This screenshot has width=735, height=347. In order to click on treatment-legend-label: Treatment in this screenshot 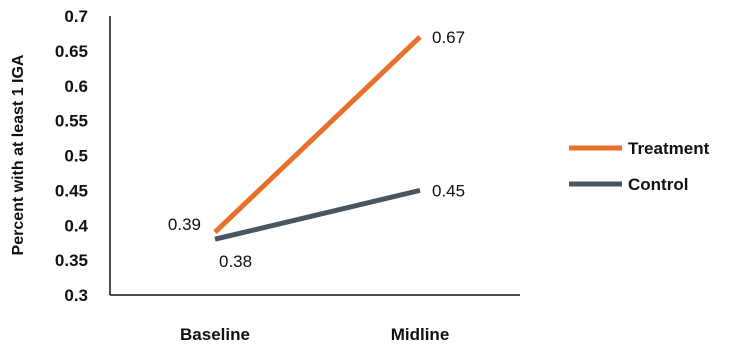, I will do `click(669, 148)`.